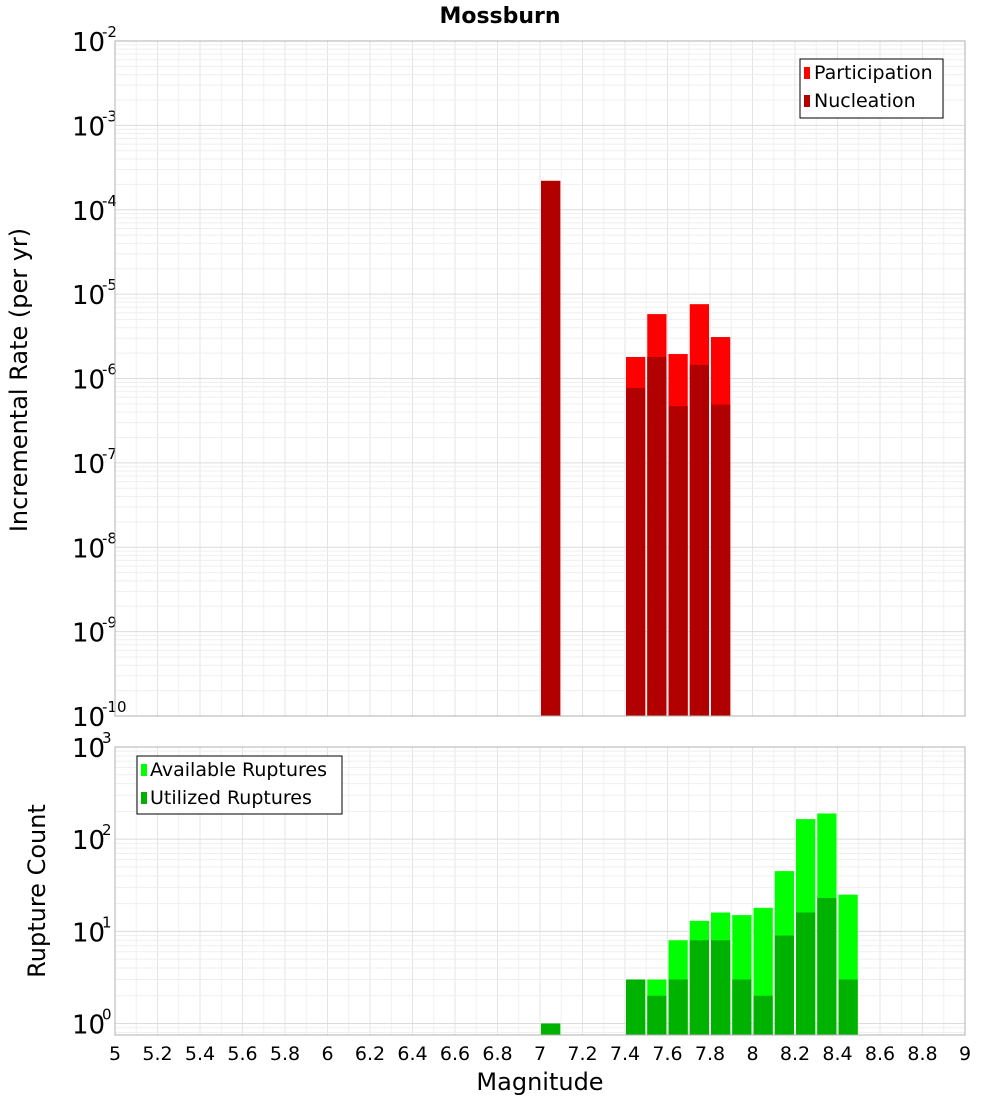 This screenshot has height=1104, width=1000. I want to click on x-tick-label: 6.4, so click(412, 1054).